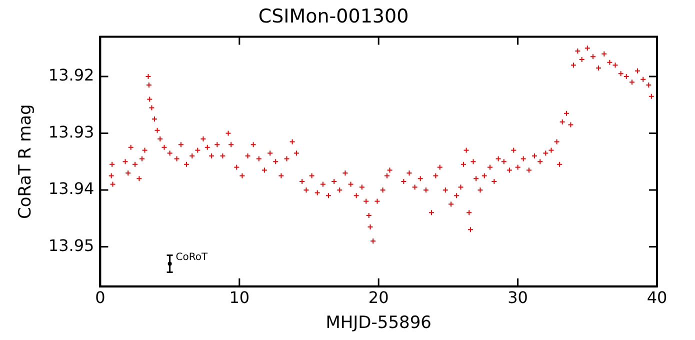 This screenshot has height=340, width=695. Describe the element at coordinates (26, 162) in the screenshot. I see `y-axis-title: CoRaT R mag` at that location.